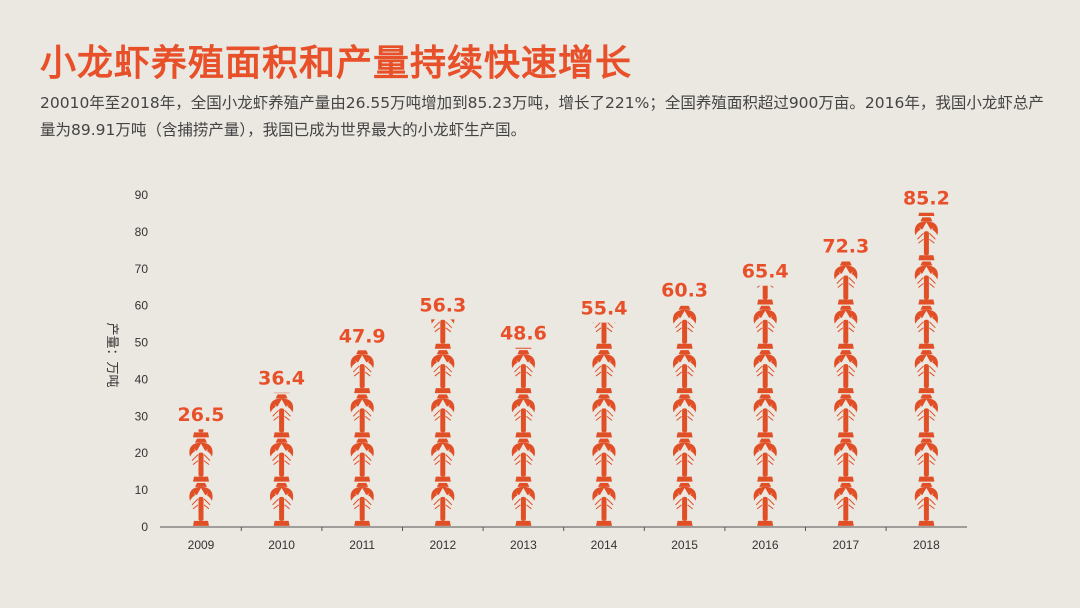 Image resolution: width=1080 pixels, height=608 pixels. Describe the element at coordinates (201, 545) in the screenshot. I see `x-tick-label: 2009` at that location.